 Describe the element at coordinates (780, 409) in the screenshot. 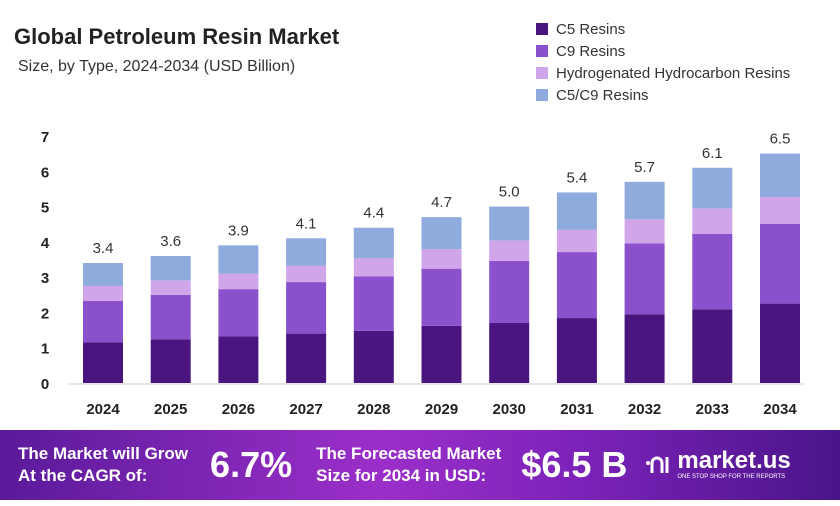

I see `x-tick-label: 2034` at that location.